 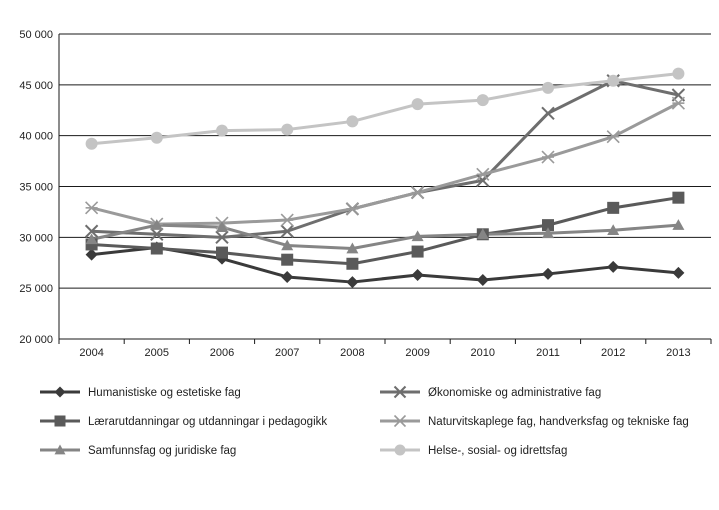 I want to click on x-axis: 2004 2005 2006 2007 2008 2009 2010 2011 2012 2013, so click(x=385, y=348).